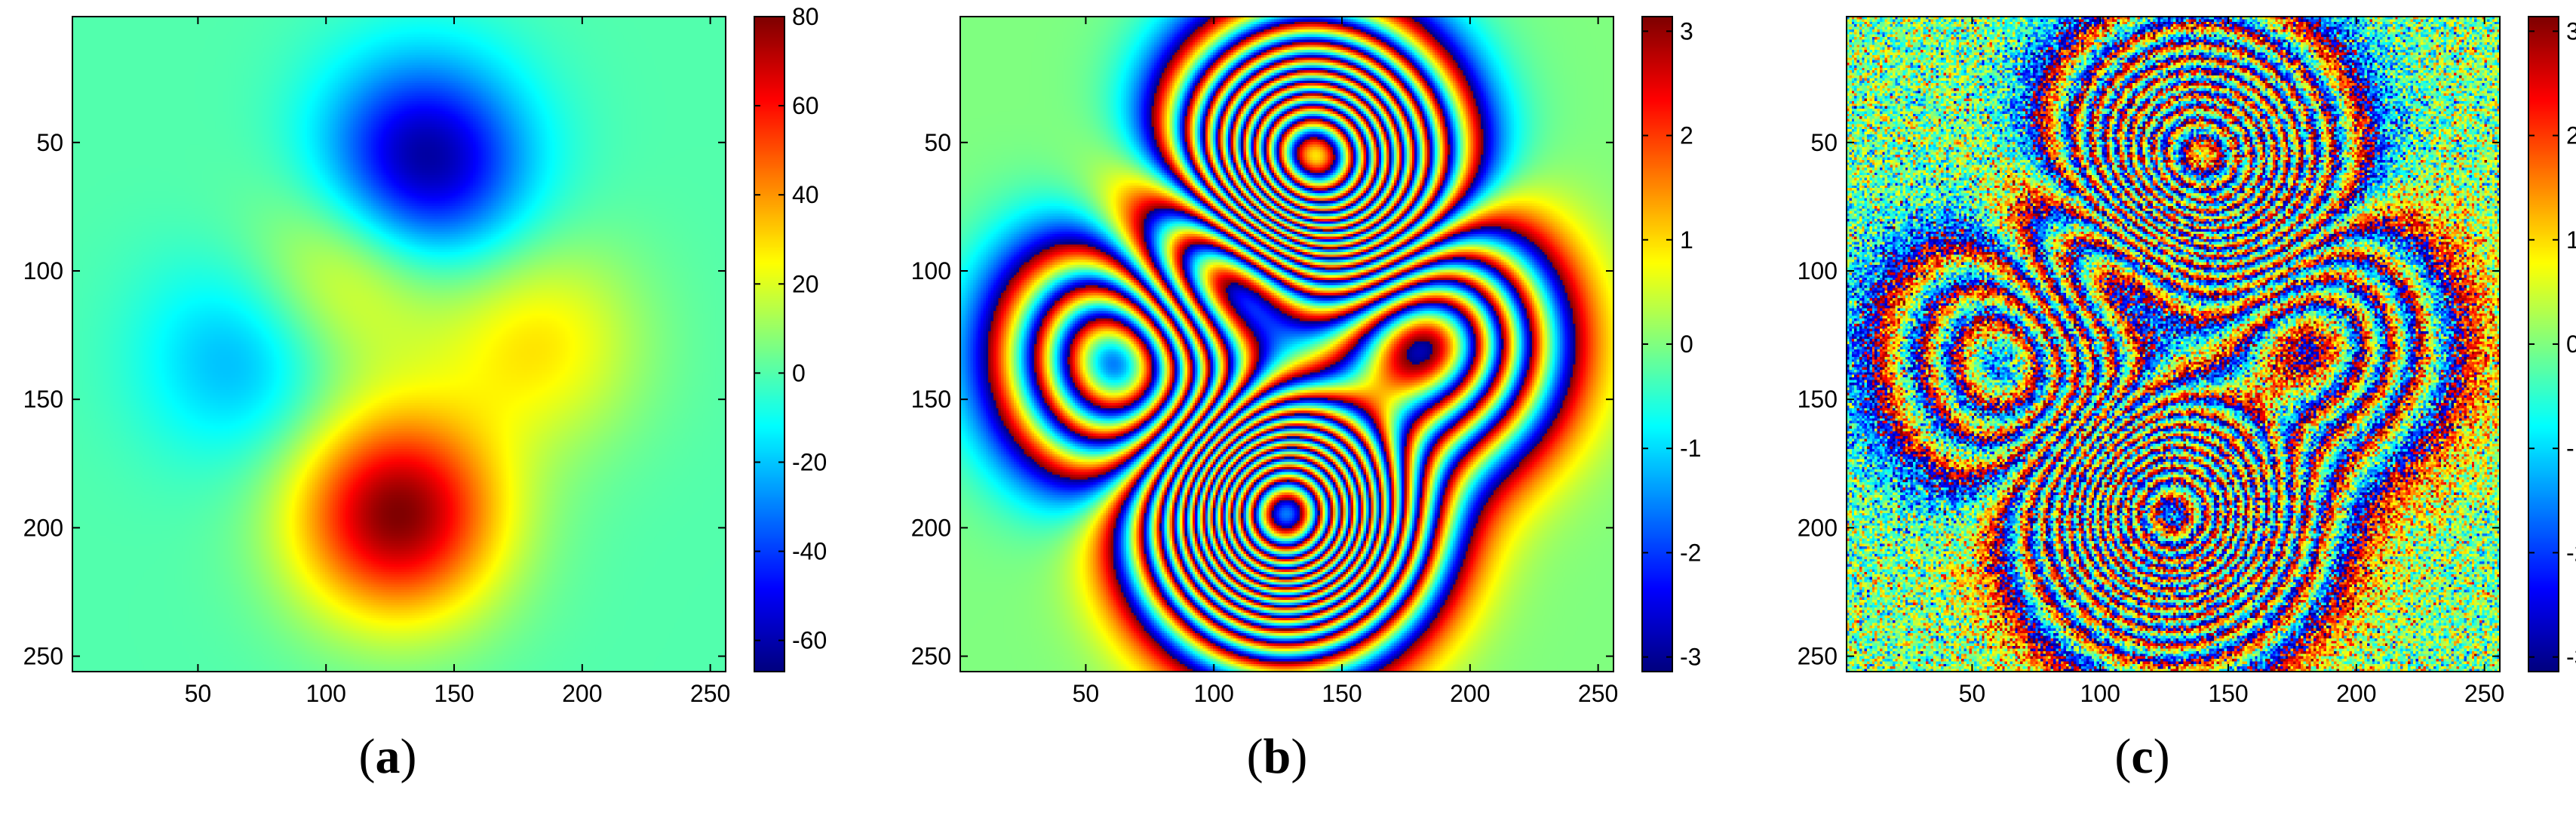  Describe the element at coordinates (1972, 693) in the screenshot. I see `x-tick-label-c: 50` at that location.